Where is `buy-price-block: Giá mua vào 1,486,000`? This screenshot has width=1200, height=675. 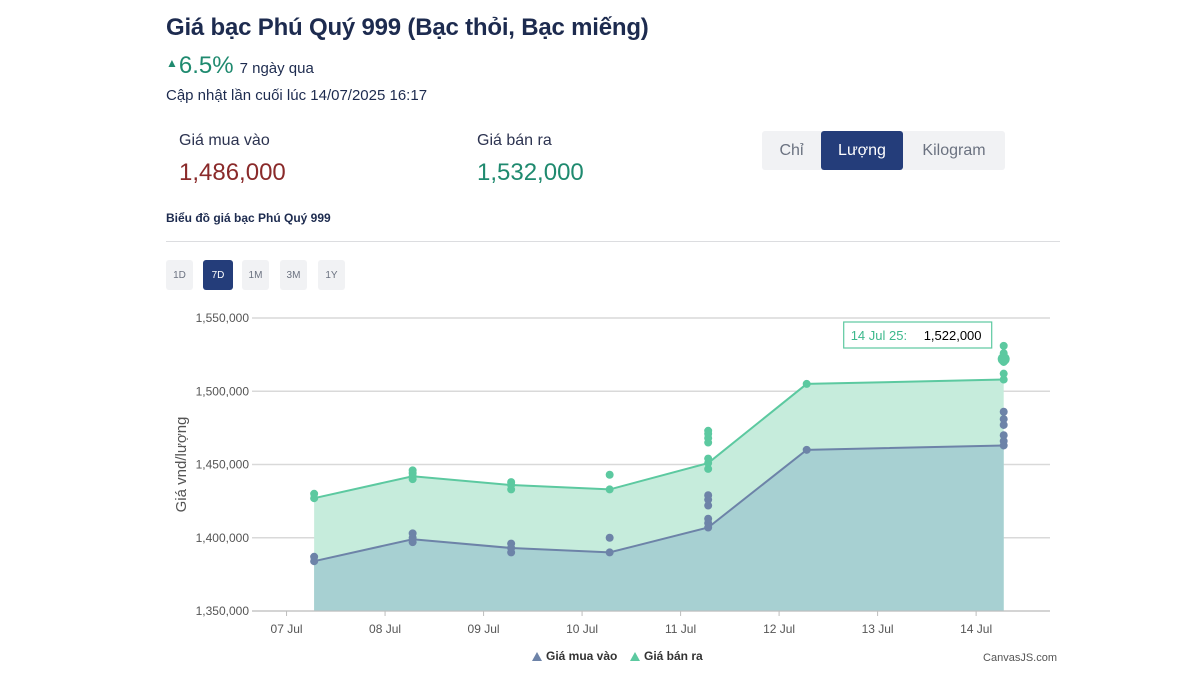 buy-price-block: Giá mua vào 1,486,000 is located at coordinates (232, 159).